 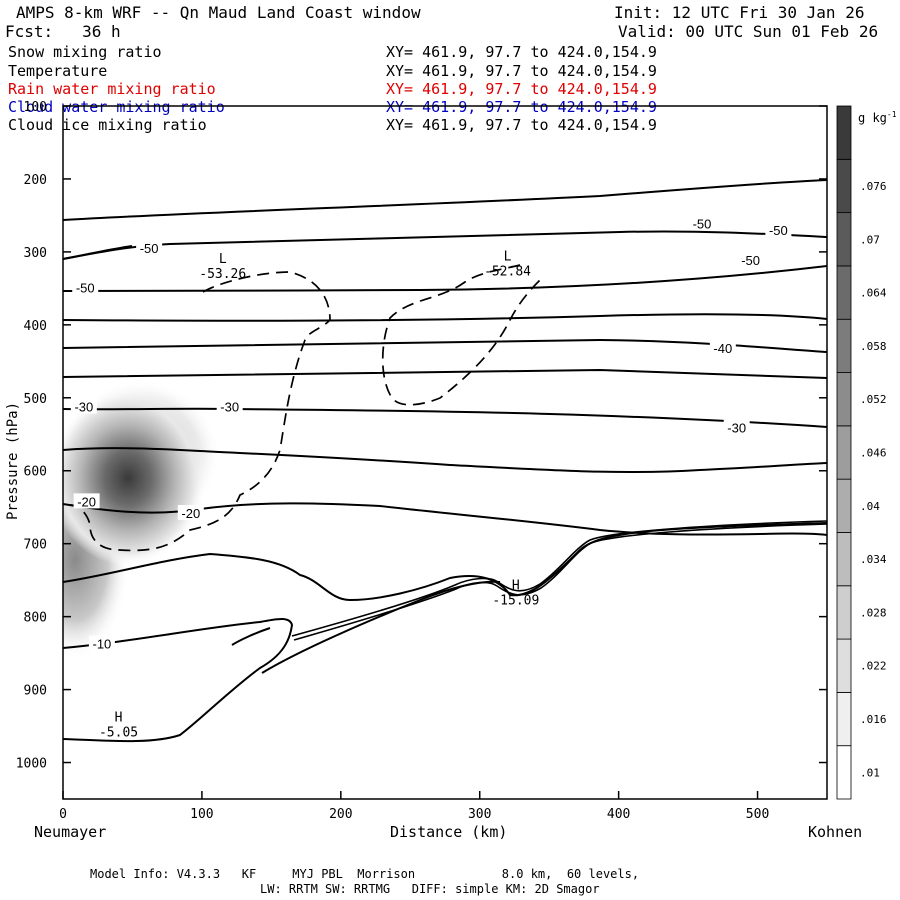 I want to click on colorbar-label: .058, so click(x=873, y=346).